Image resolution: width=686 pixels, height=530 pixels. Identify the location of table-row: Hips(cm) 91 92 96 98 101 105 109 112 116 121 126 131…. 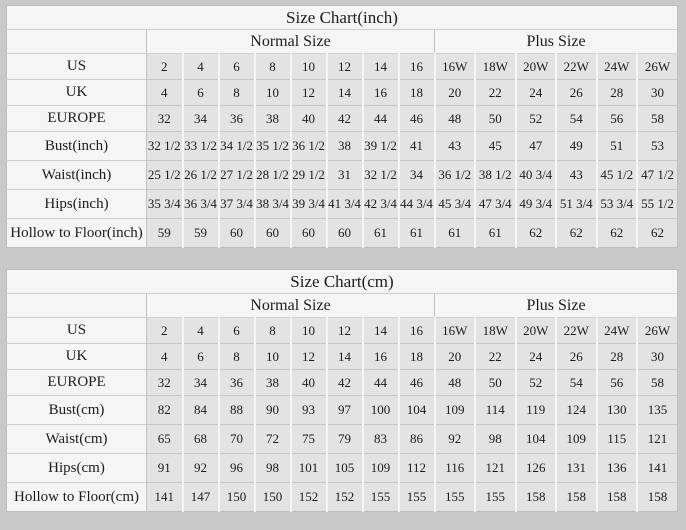
(342, 468).